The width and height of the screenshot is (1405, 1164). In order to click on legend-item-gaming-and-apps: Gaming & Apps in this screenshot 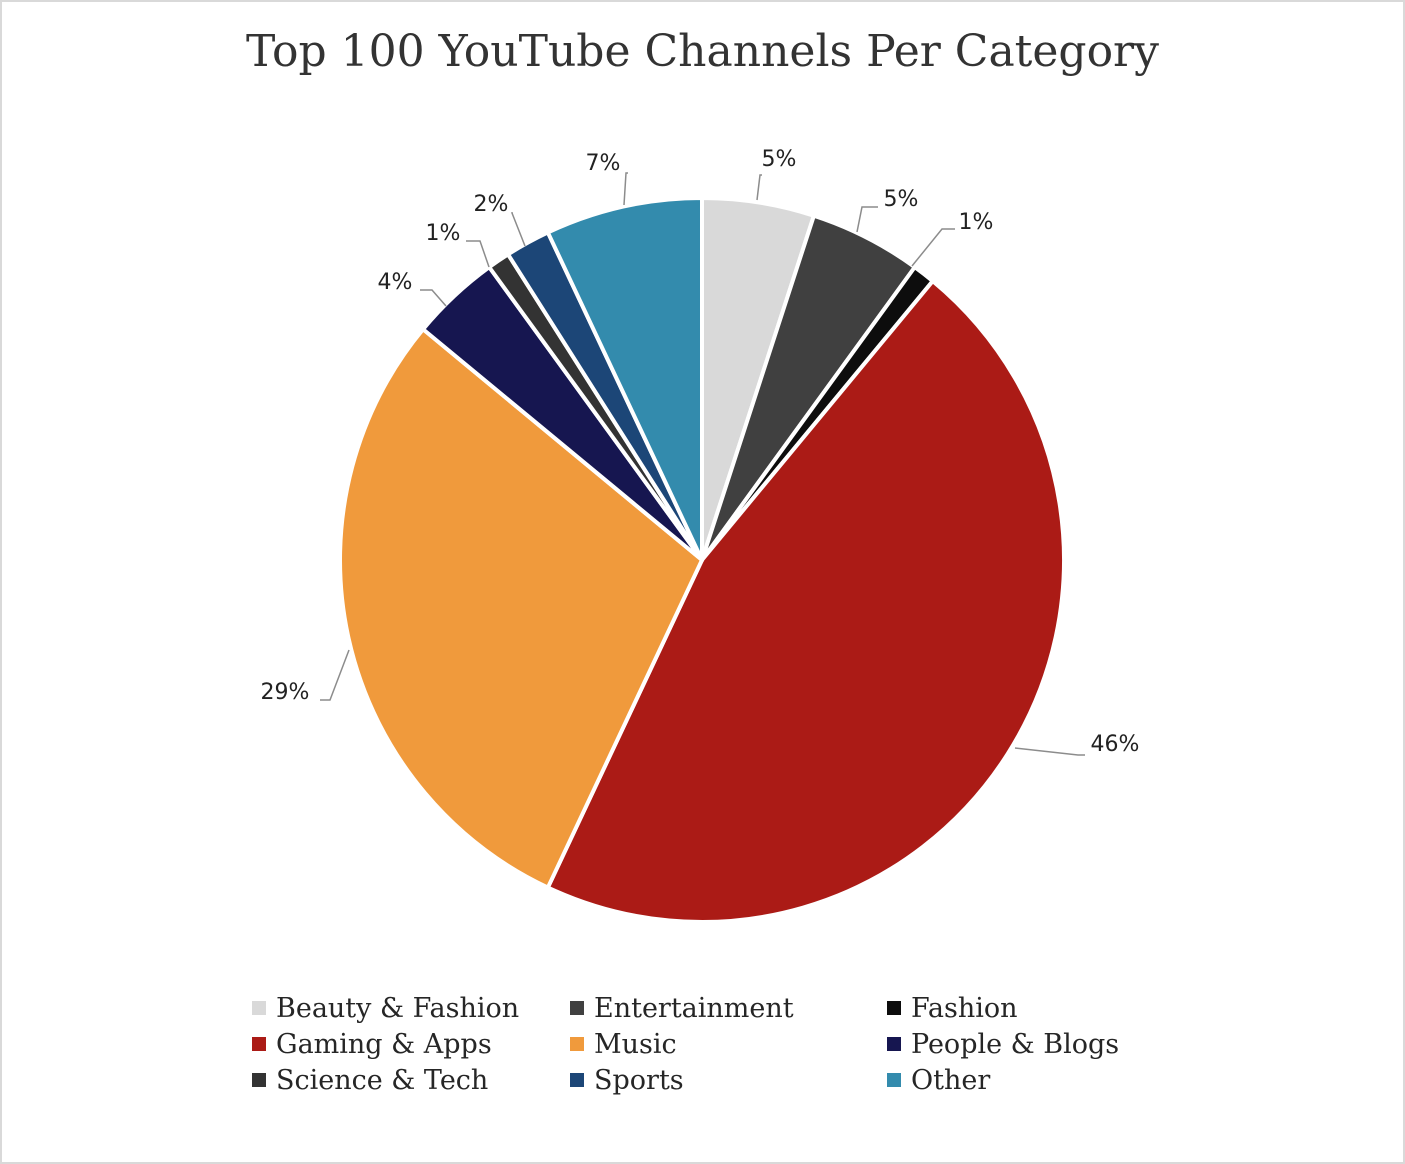, I will do `click(411, 1044)`.